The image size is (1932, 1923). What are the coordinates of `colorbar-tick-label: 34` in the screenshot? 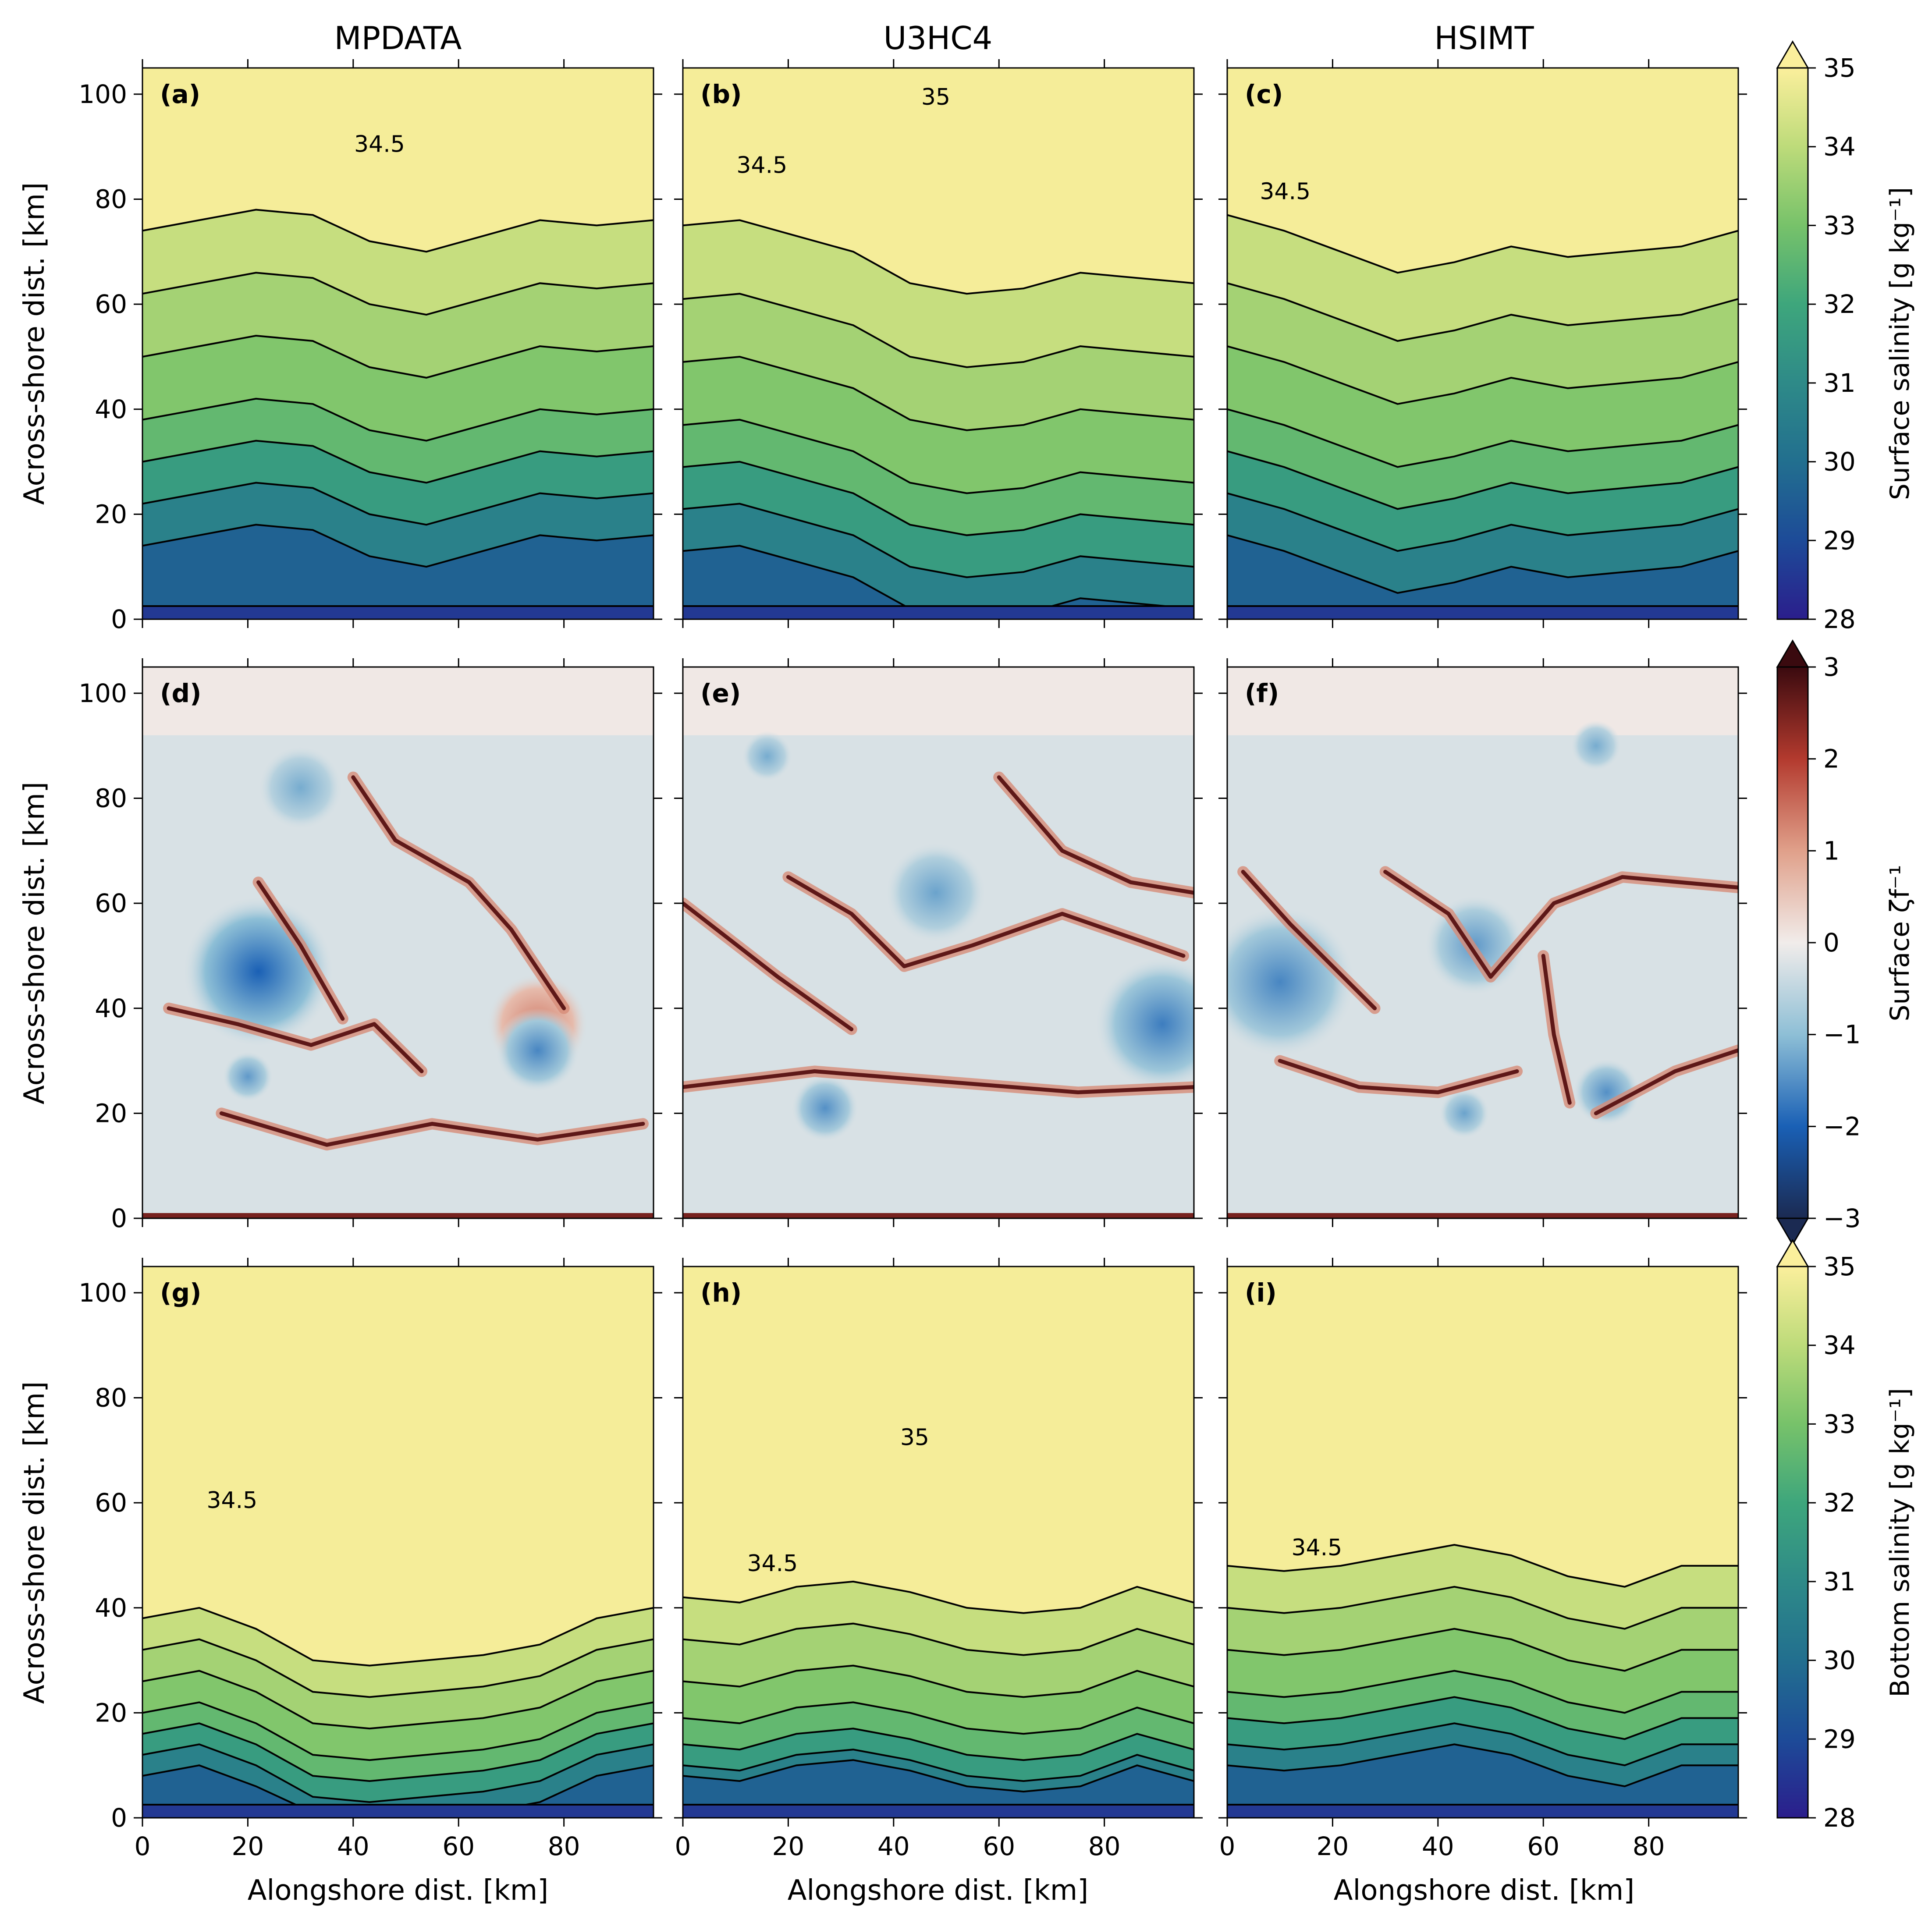 It's located at (1839, 1345).